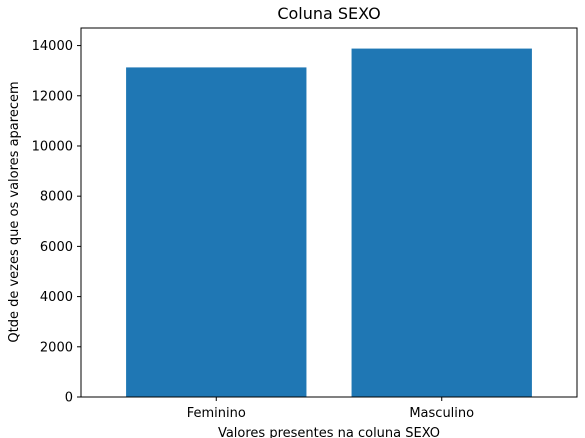  I want to click on x-axis: Feminino Masculino, so click(330, 409).